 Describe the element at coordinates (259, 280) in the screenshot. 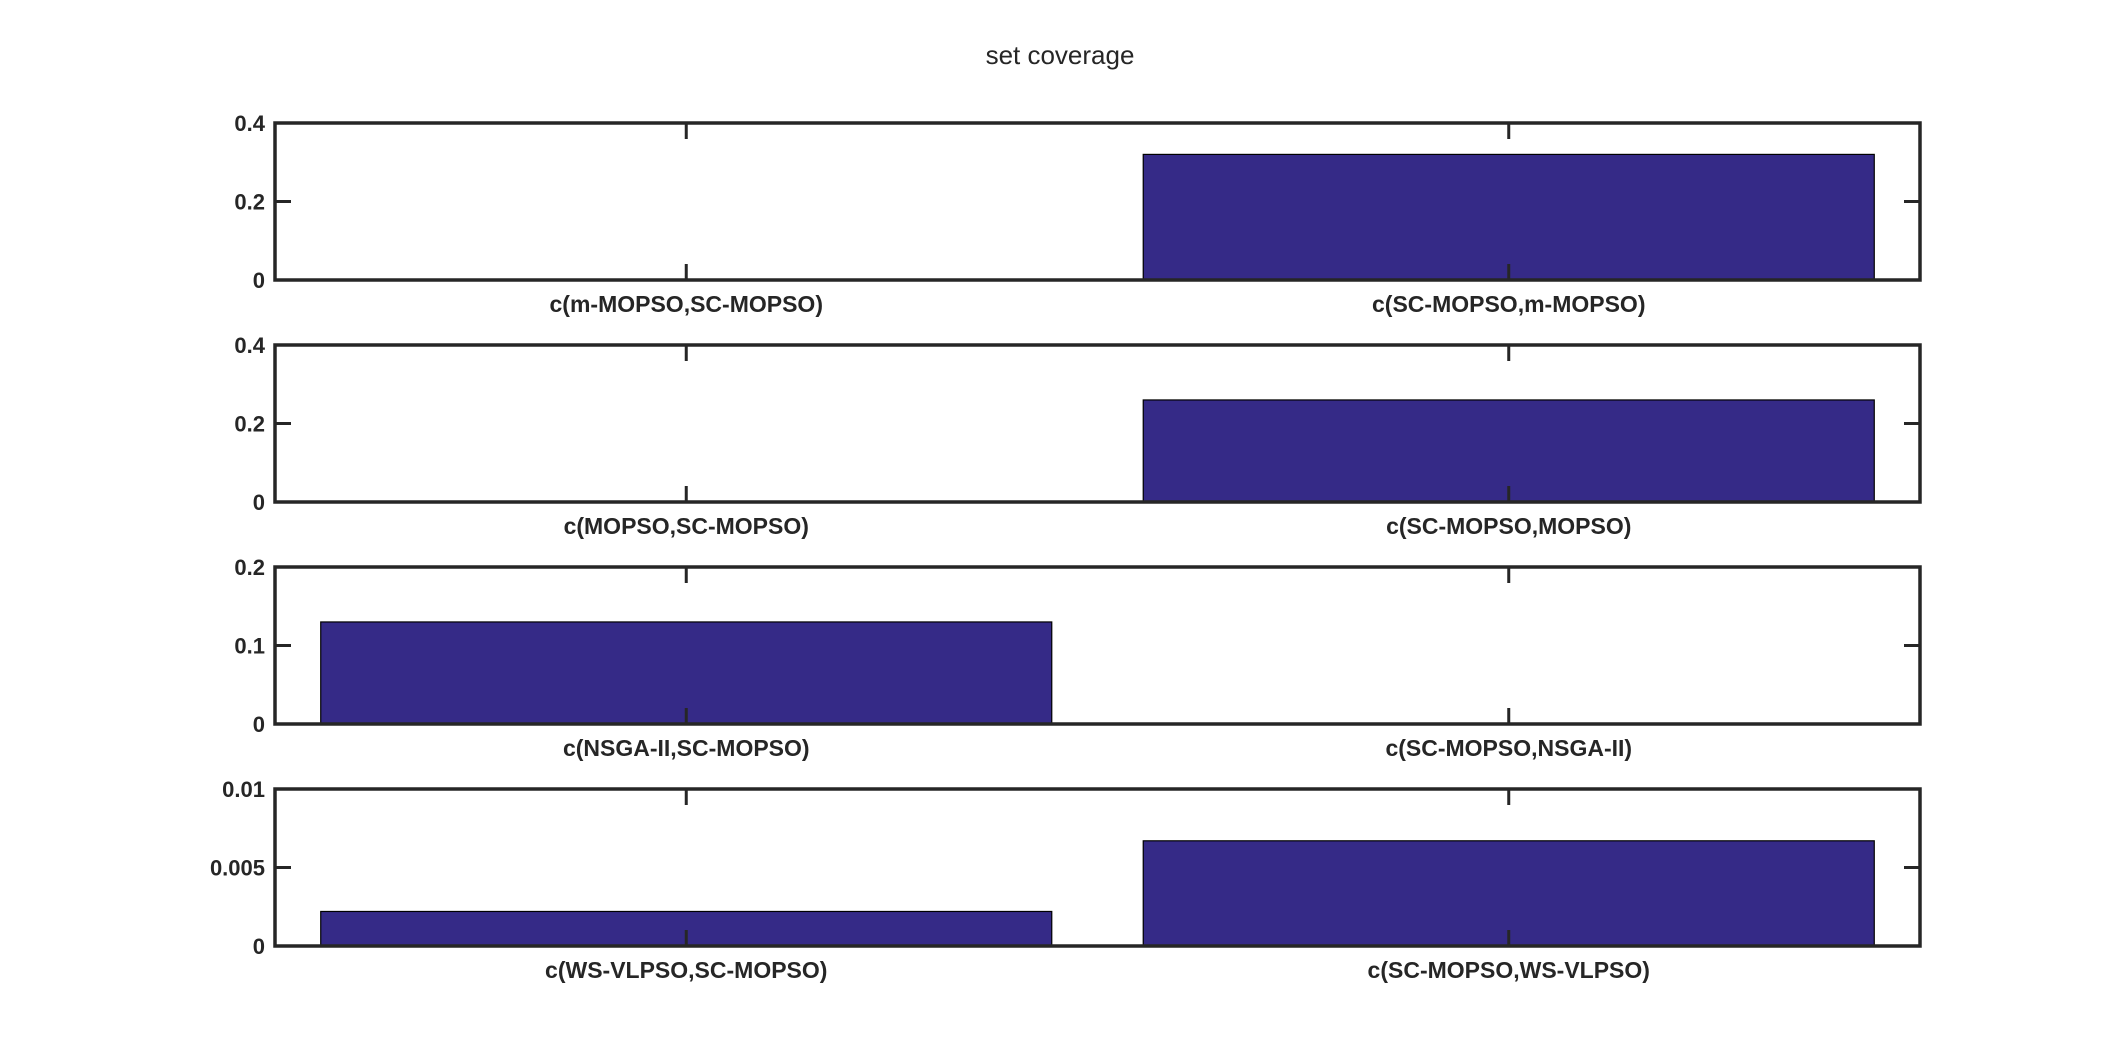

I see `ytick-label-1-1: 0` at that location.